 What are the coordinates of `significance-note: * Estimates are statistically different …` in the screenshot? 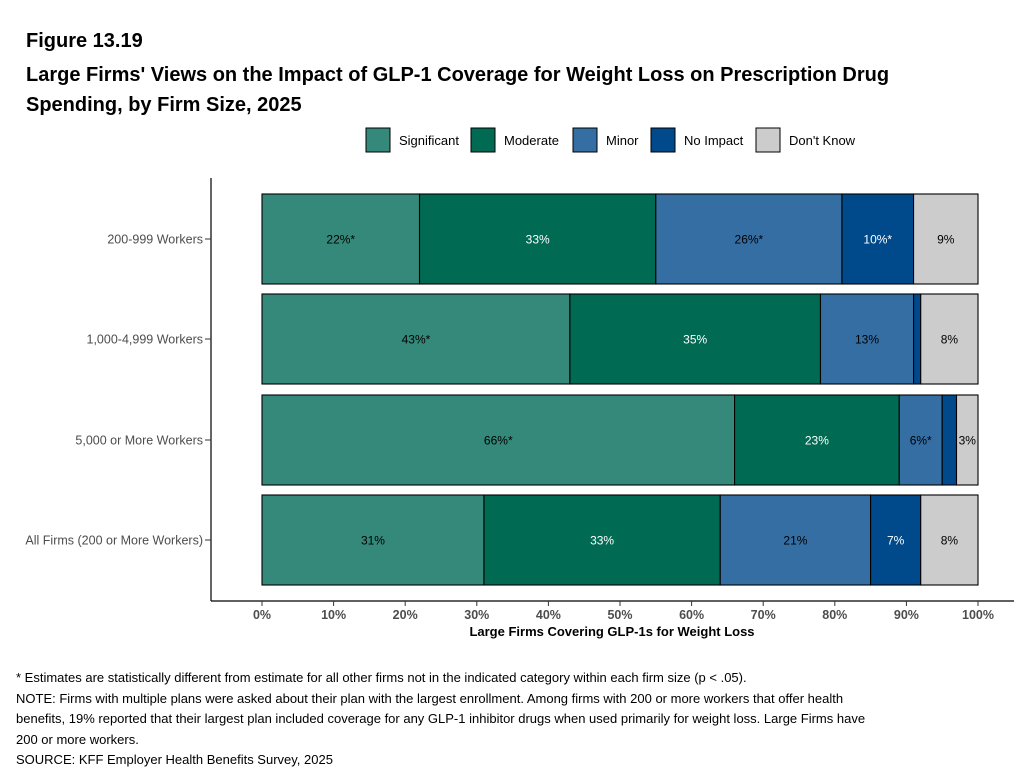 It's located at (381, 677).